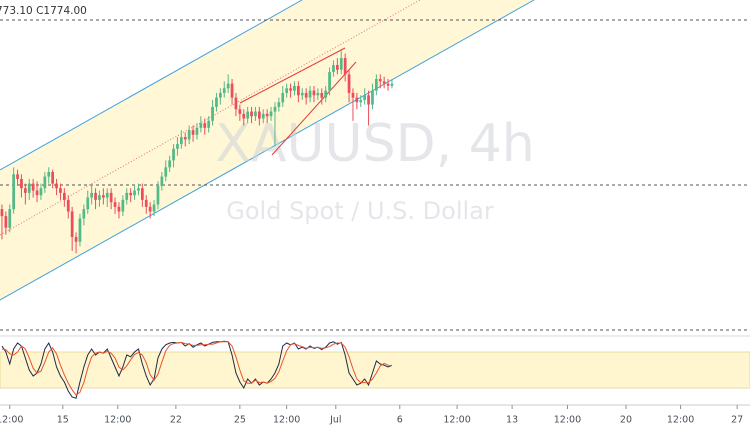  What do you see at coordinates (176, 420) in the screenshot?
I see `x-tick-label: 22` at bounding box center [176, 420].